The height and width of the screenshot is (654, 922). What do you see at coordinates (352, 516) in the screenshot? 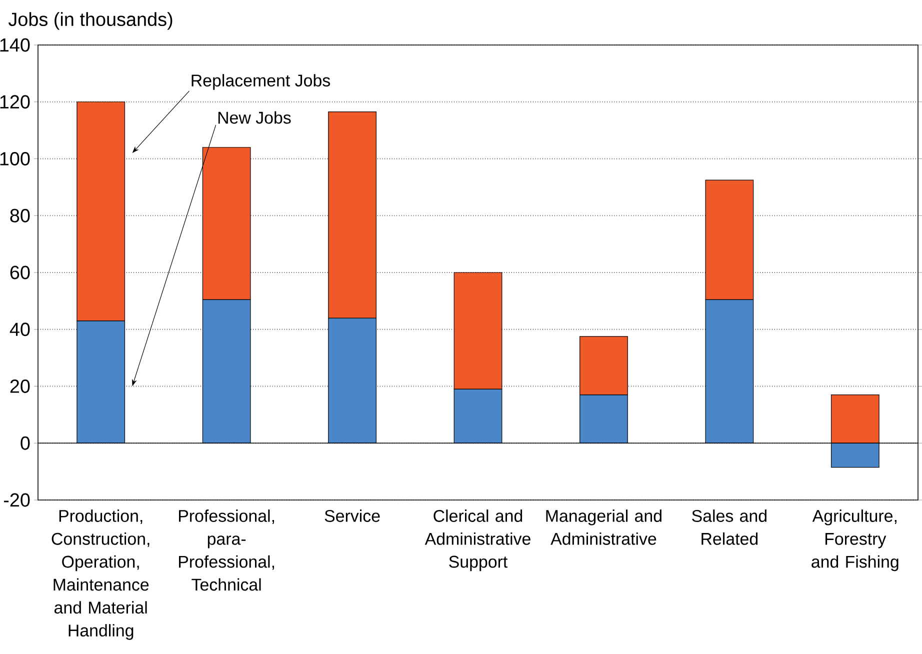
I see `x-tick-label: Service` at bounding box center [352, 516].